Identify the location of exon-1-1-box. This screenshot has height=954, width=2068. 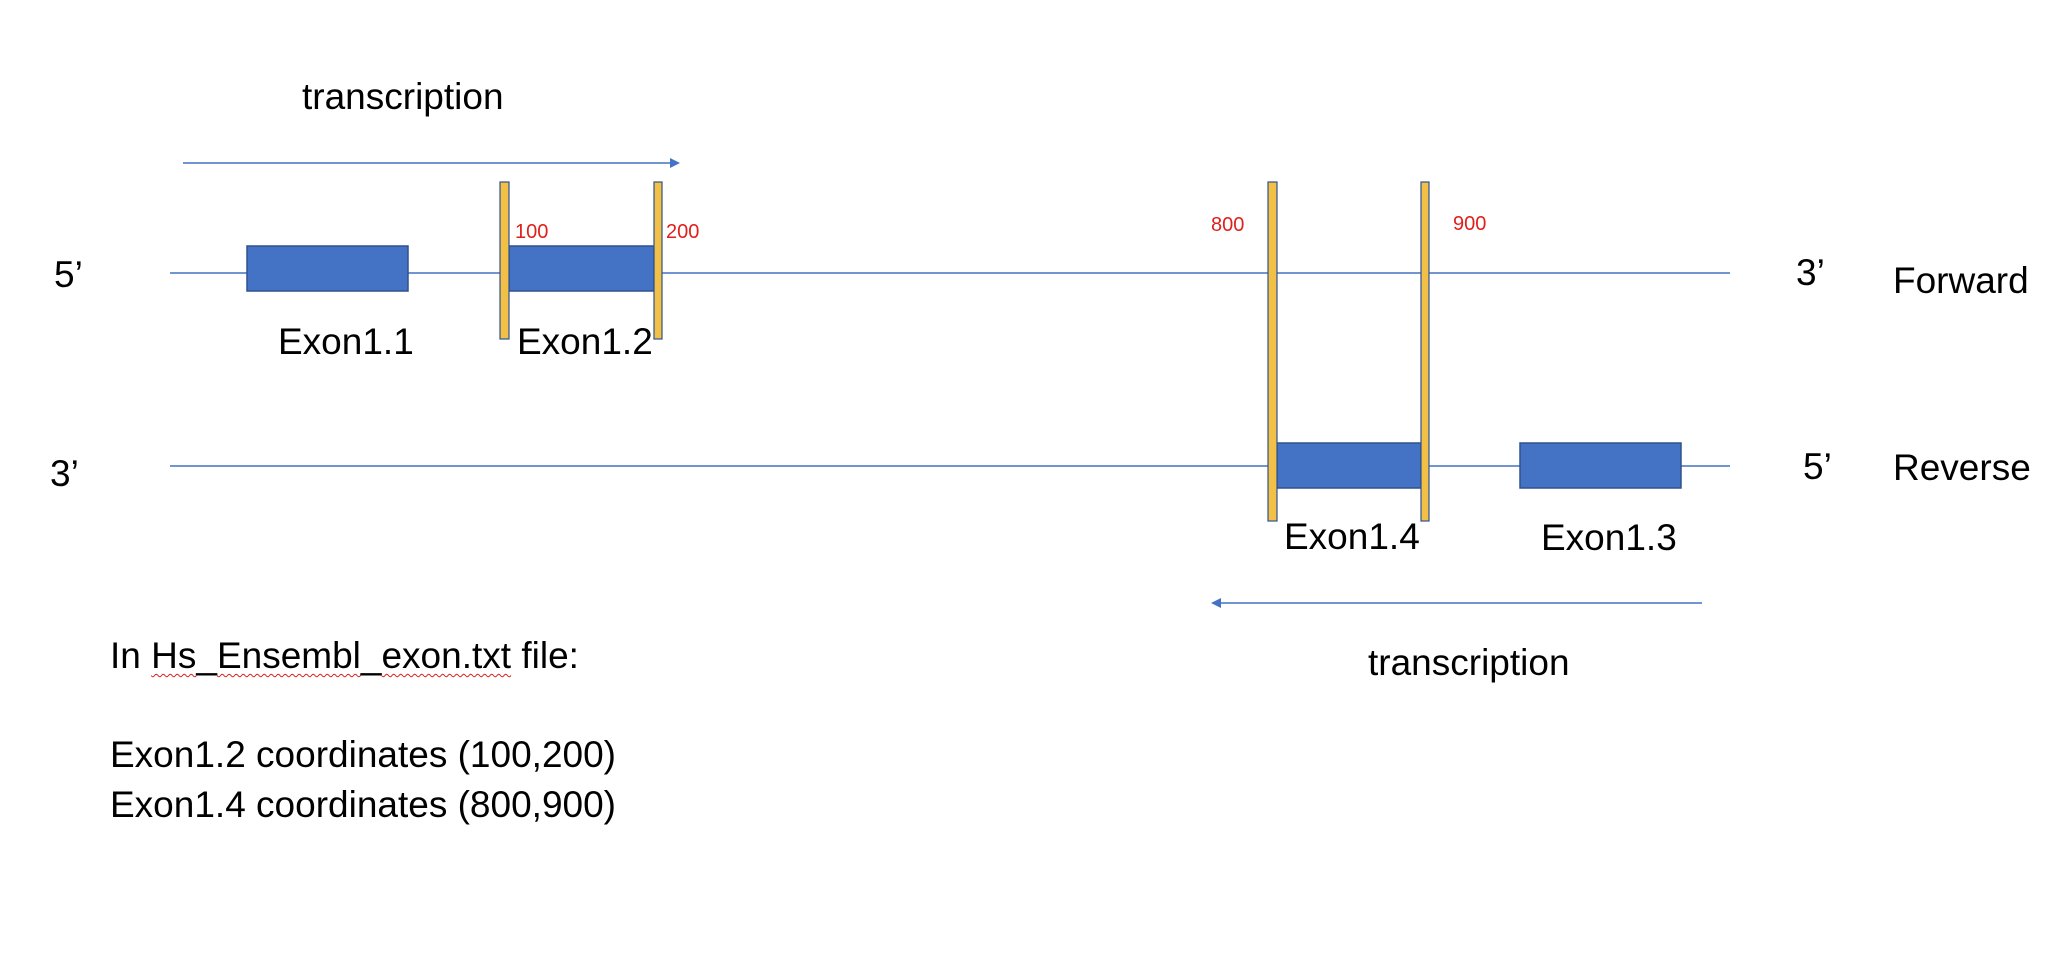
(327, 268).